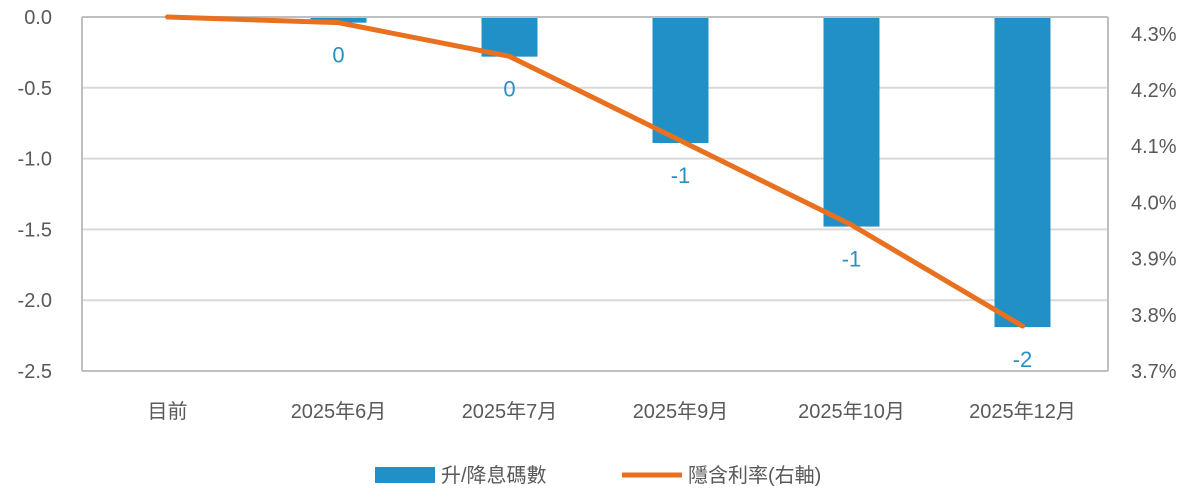  I want to click on legend-line-label: 隱含利率(右軸), so click(754, 475).